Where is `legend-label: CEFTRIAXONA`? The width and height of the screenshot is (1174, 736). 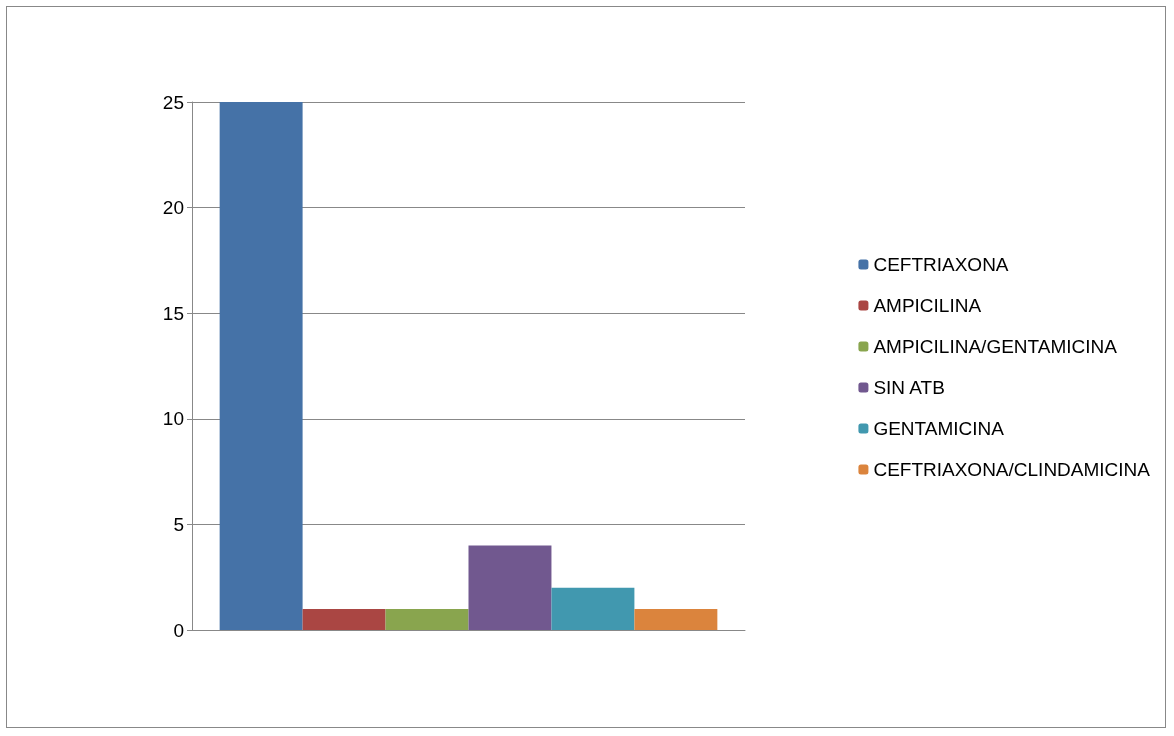
legend-label: CEFTRIAXONA is located at coordinates (941, 264).